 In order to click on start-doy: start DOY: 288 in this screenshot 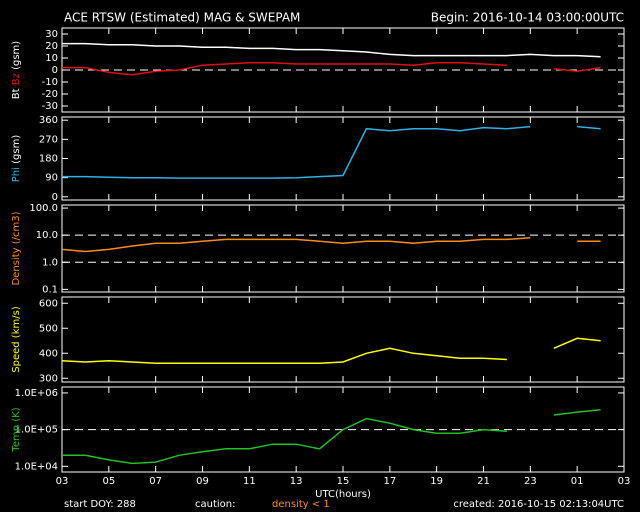, I will do `click(100, 504)`.